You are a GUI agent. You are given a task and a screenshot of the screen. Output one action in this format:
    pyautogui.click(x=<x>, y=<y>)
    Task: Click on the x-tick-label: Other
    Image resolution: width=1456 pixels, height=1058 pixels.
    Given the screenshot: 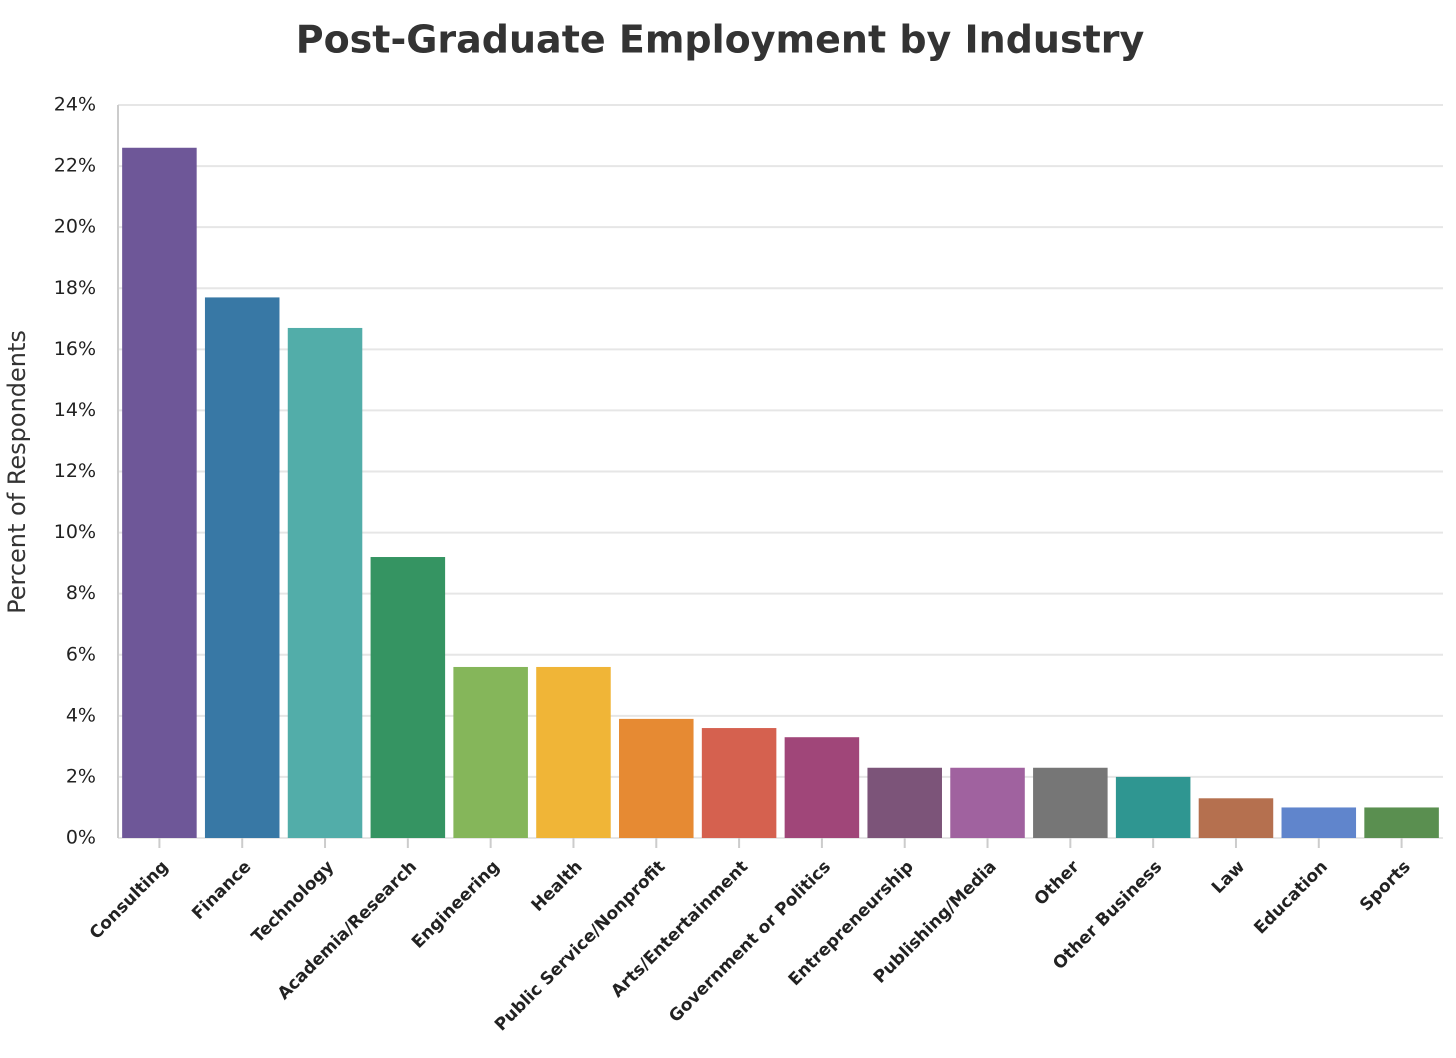 What is the action you would take?
    pyautogui.click(x=1057, y=883)
    